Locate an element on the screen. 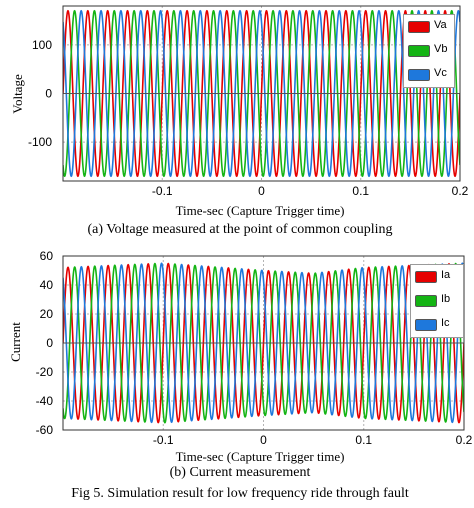 Image resolution: width=474 pixels, height=508 pixels. current-legend-item-ic: Ic is located at coordinates (437, 325).